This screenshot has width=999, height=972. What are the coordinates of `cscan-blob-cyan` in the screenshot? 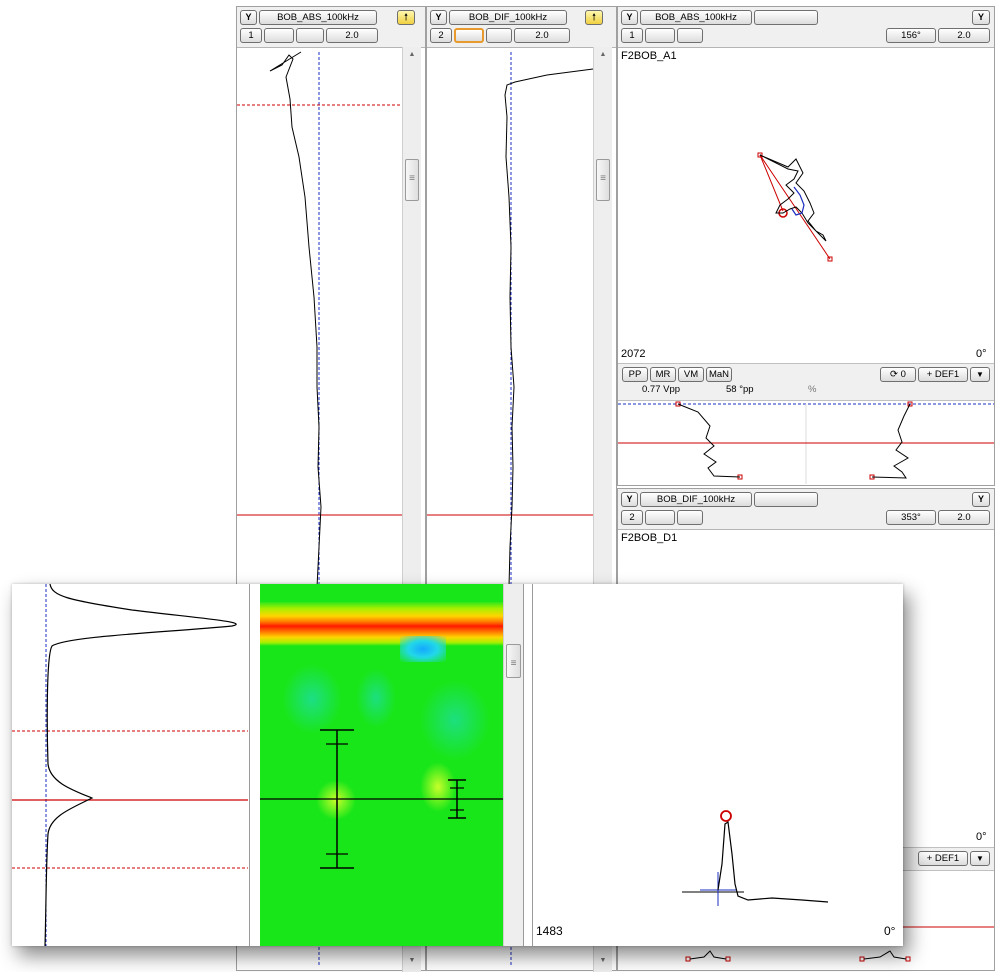 It's located at (423, 649).